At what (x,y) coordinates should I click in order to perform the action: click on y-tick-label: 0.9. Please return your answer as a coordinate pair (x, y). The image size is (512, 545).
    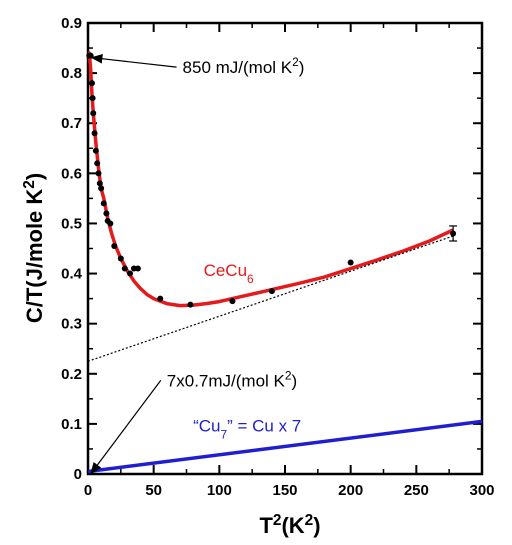
    Looking at the image, I should click on (71, 23).